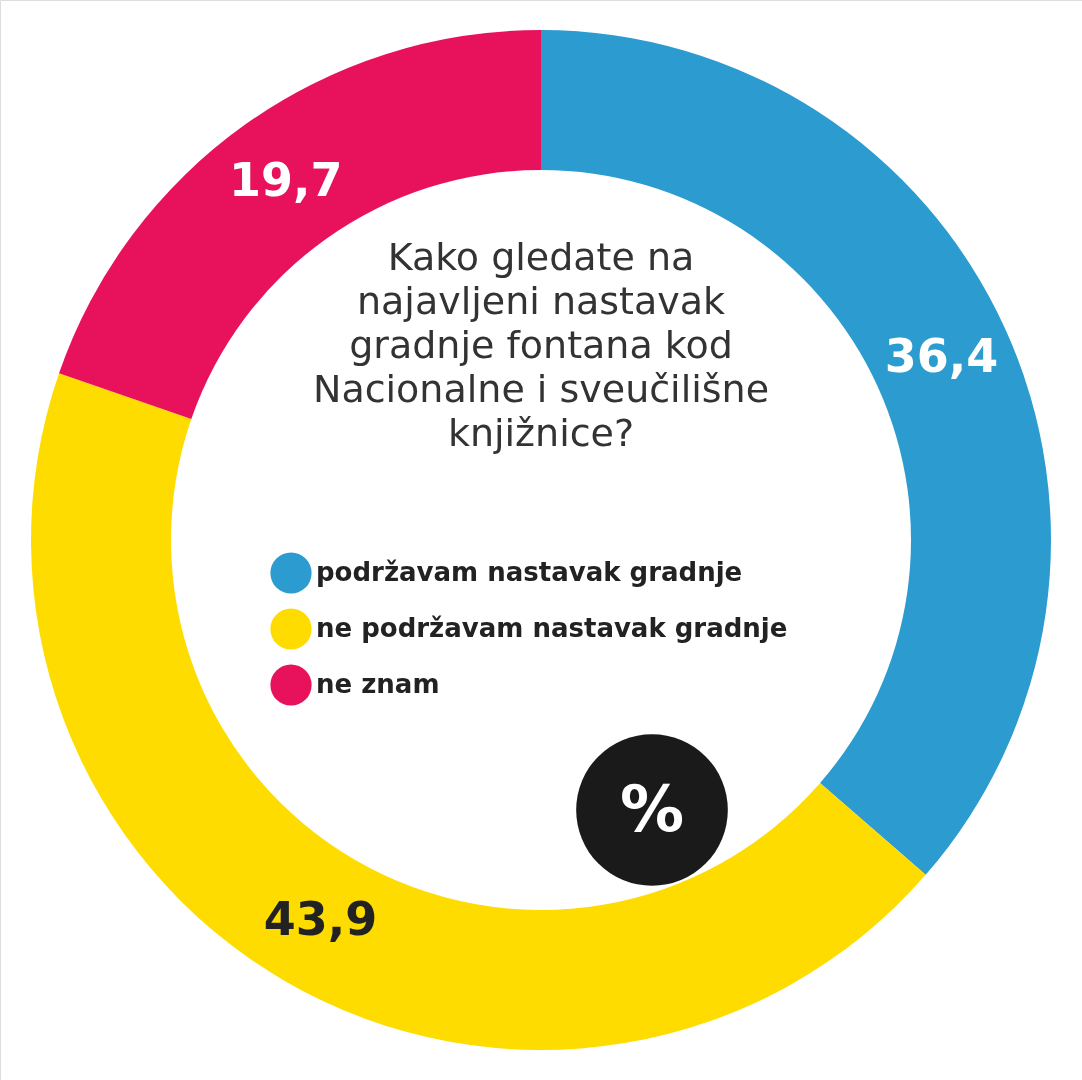  I want to click on text: Kako gledate na najavljeni nastavak gradnje fontana kod Nacionalne i sveučilišne knjižnice?, so click(541, 345).